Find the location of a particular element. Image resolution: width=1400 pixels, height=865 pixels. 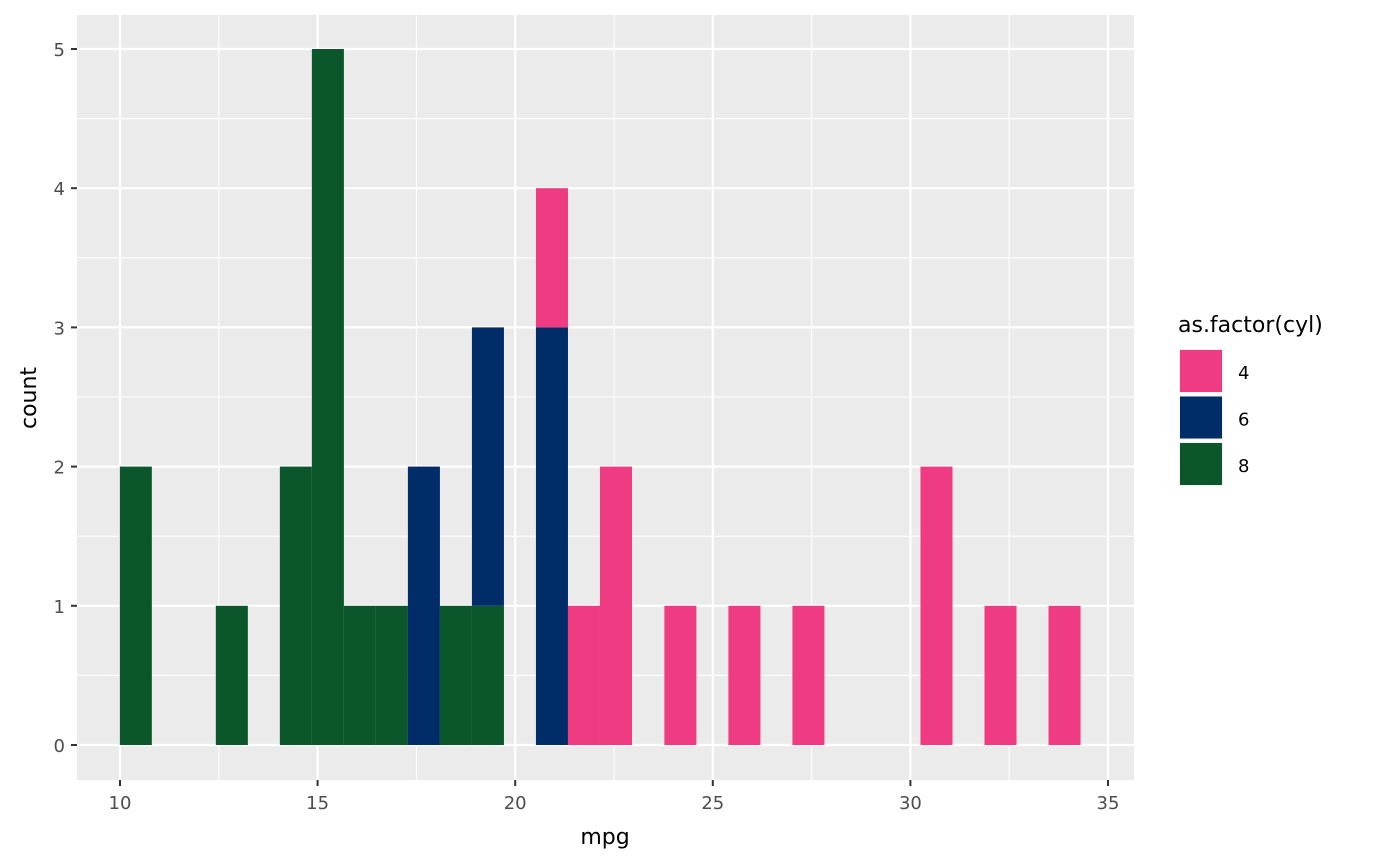

y-tick-label: 0 is located at coordinates (59, 746).